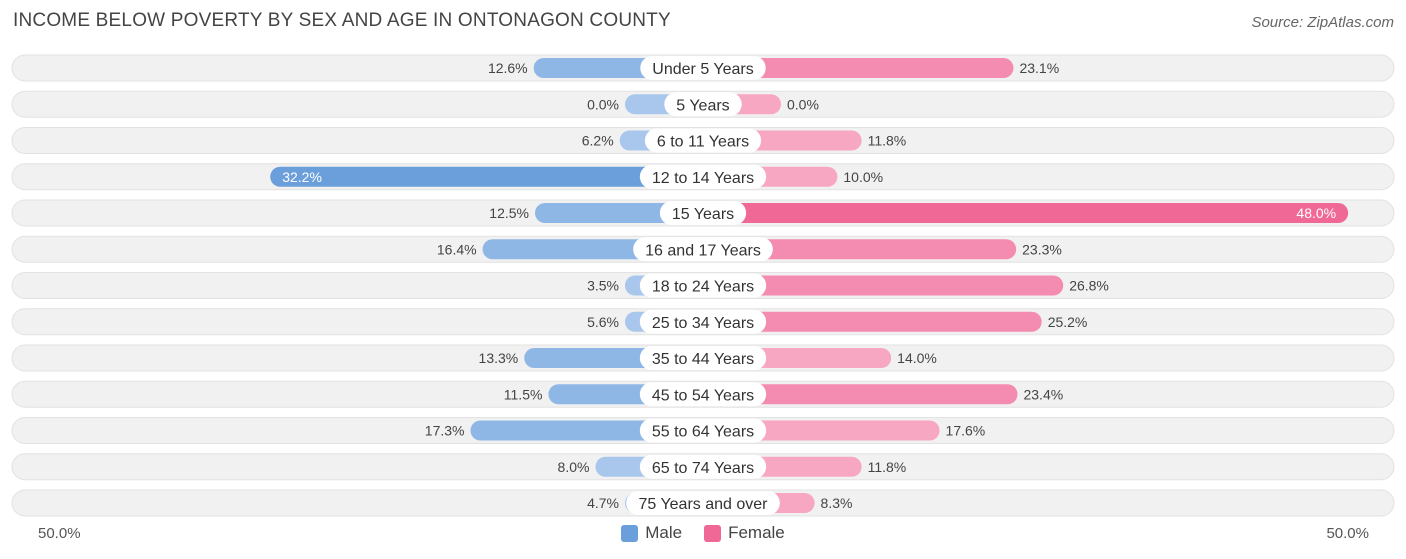 This screenshot has height=559, width=1406. I want to click on male-value-label: 6.2%, so click(598, 141).